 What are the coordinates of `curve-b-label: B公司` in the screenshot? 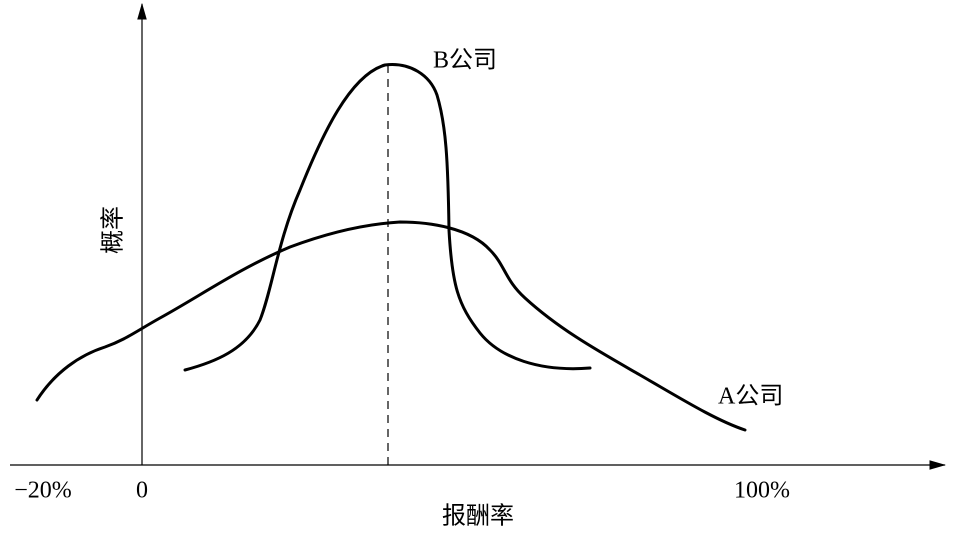 It's located at (465, 61).